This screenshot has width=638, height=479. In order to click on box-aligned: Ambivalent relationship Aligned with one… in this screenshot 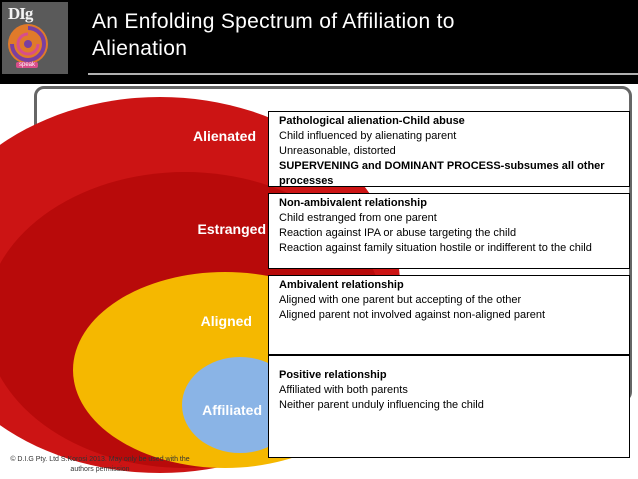, I will do `click(449, 315)`.